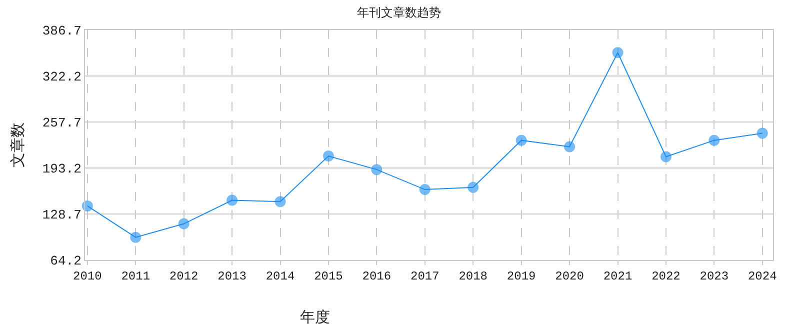  I want to click on y-tick-label: 128.7, so click(62, 215).